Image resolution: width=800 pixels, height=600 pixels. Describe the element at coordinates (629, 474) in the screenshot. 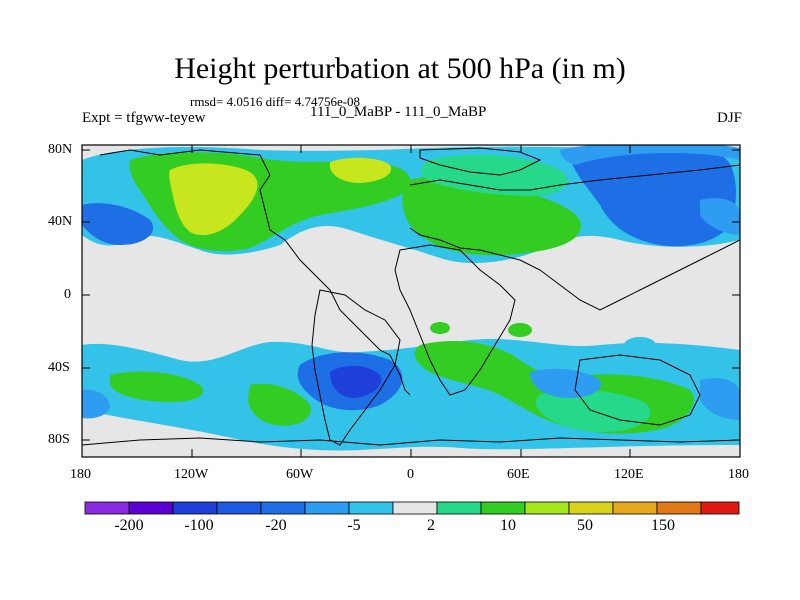

I see `lon-tick: 120E` at that location.